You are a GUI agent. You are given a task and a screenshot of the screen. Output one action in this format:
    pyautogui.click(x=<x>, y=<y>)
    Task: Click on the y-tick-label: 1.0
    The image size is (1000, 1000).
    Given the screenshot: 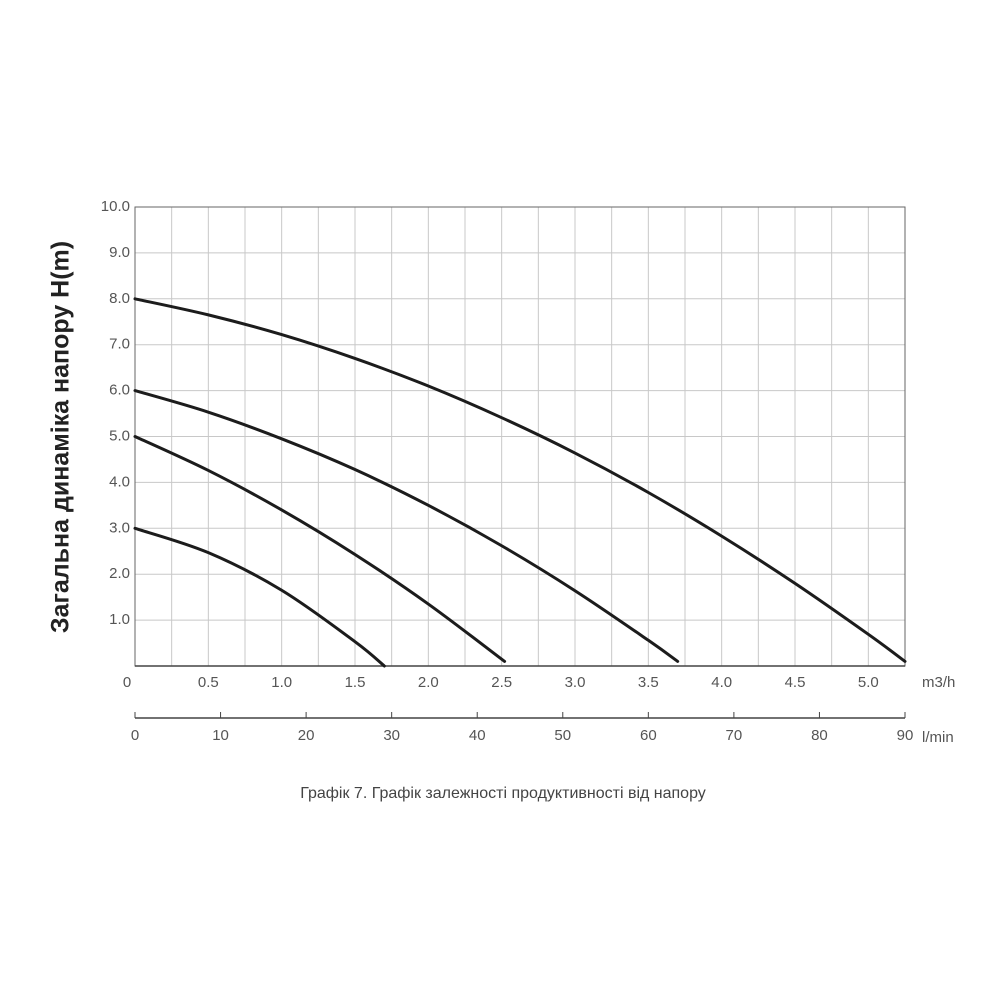 What is the action you would take?
    pyautogui.click(x=119, y=619)
    